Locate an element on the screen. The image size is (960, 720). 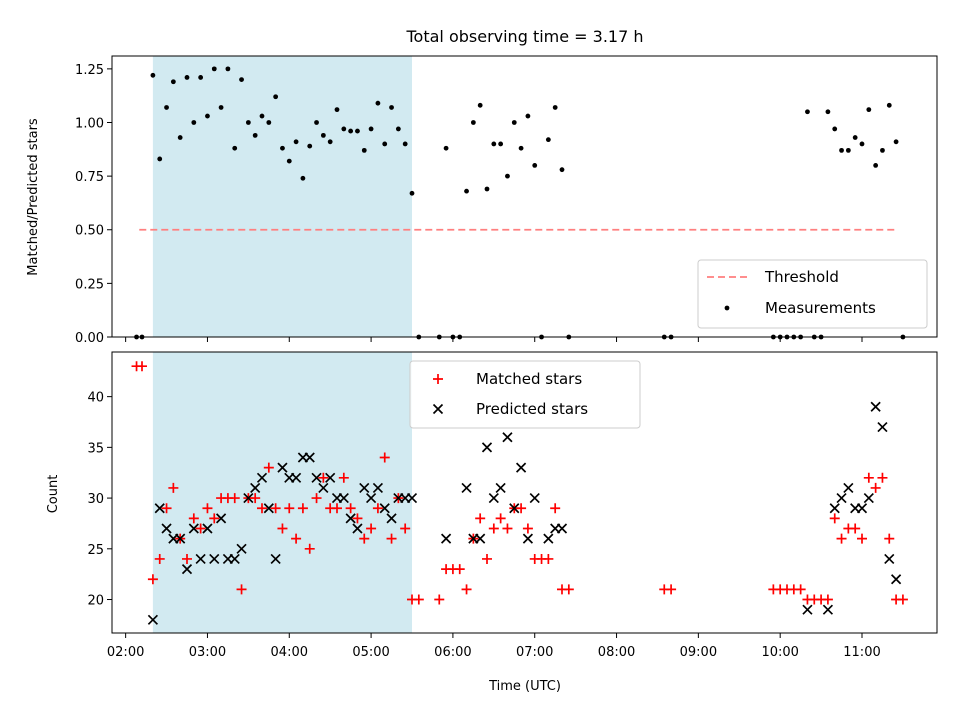
y-tick-label: 40 is located at coordinates (95, 398).